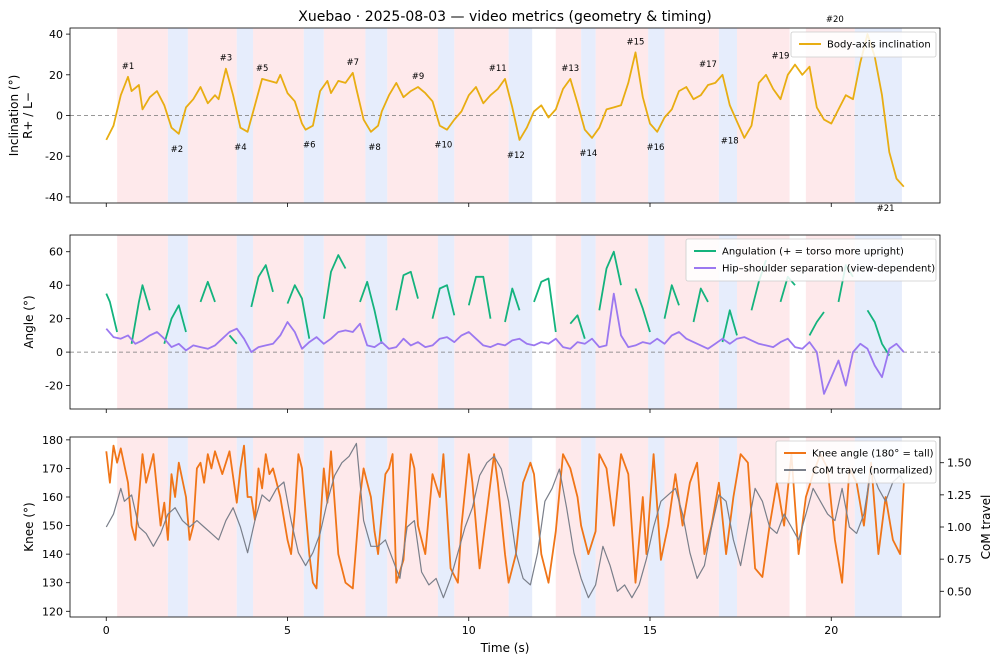  I want to click on turn-number-label: #2, so click(177, 150).